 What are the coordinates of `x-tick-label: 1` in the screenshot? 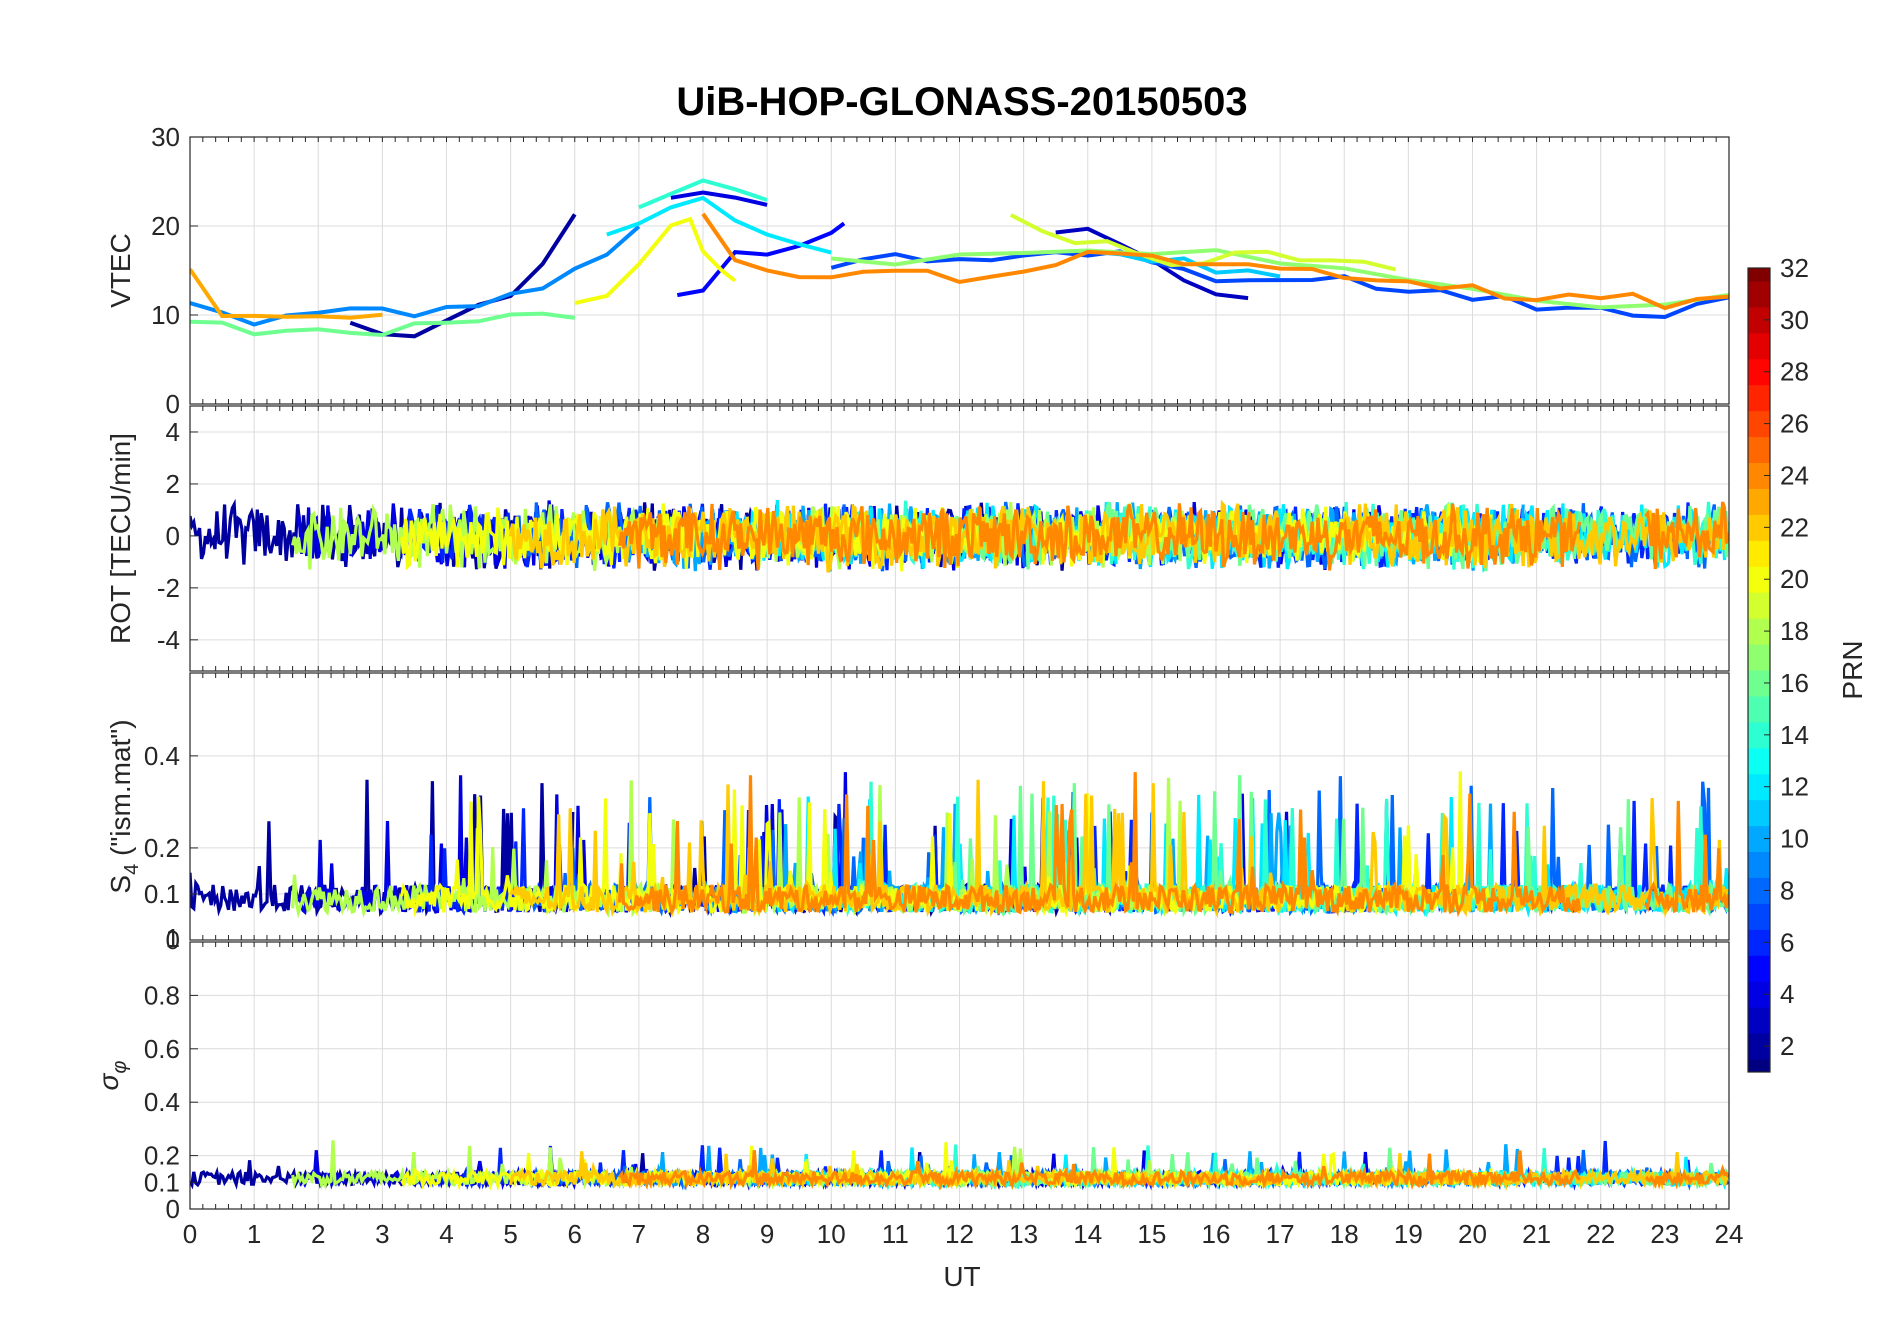 It's located at (254, 1234).